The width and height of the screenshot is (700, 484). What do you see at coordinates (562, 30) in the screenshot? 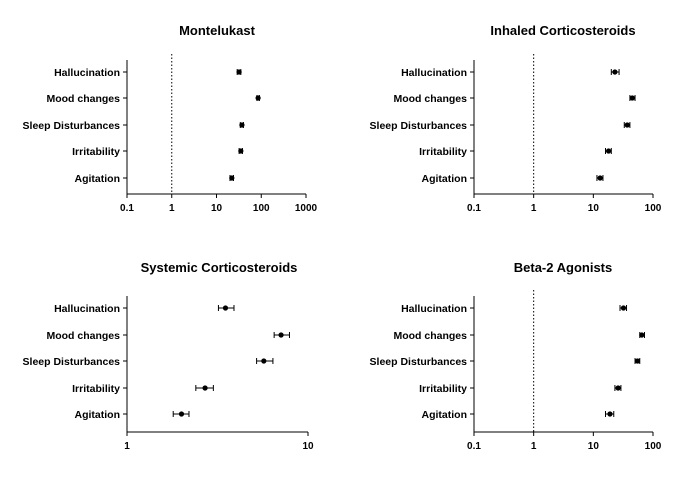
I see `chart-title: Inhaled Corticosteroids` at bounding box center [562, 30].